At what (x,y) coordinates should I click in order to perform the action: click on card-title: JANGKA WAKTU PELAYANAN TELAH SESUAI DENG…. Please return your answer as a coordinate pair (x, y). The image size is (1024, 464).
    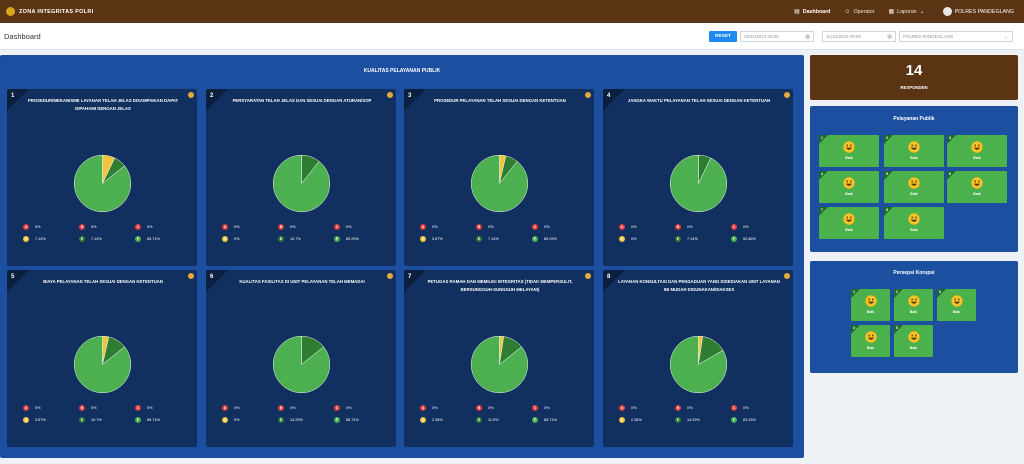
    Looking at the image, I should click on (699, 100).